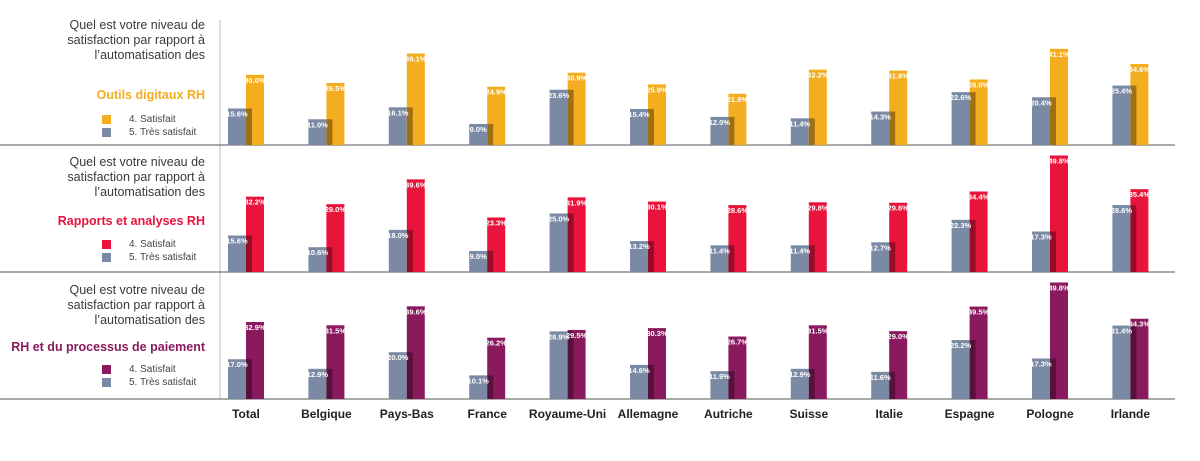 The height and width of the screenshot is (461, 1200). Describe the element at coordinates (559, 219) in the screenshot. I see `data-label-tres-satisfait: 25.0%` at that location.